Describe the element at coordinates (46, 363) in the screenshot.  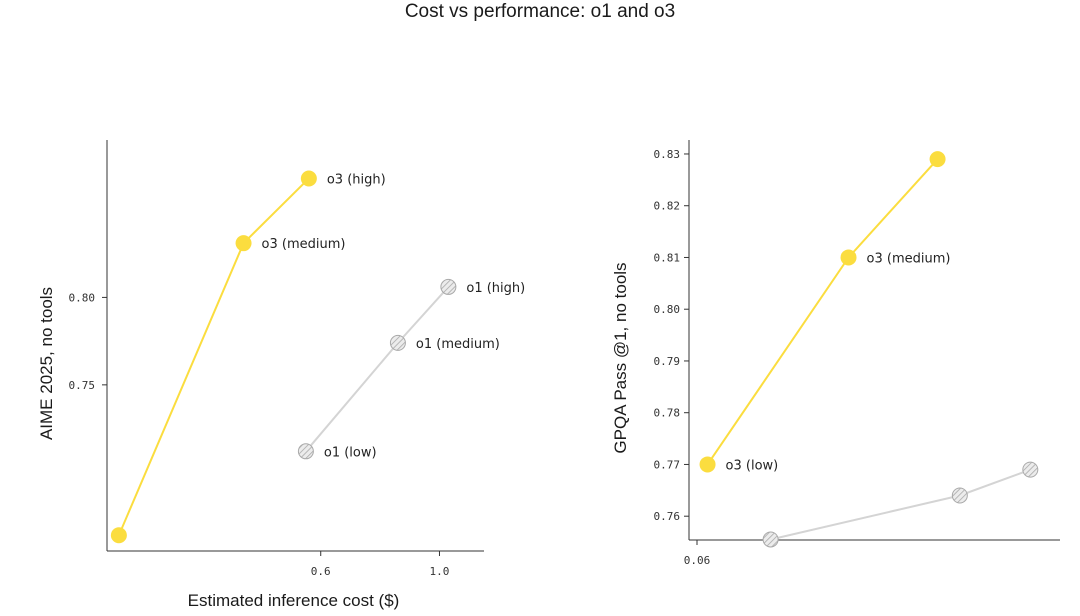
I see `y-axis-label: AIME 2025, no tools` at that location.